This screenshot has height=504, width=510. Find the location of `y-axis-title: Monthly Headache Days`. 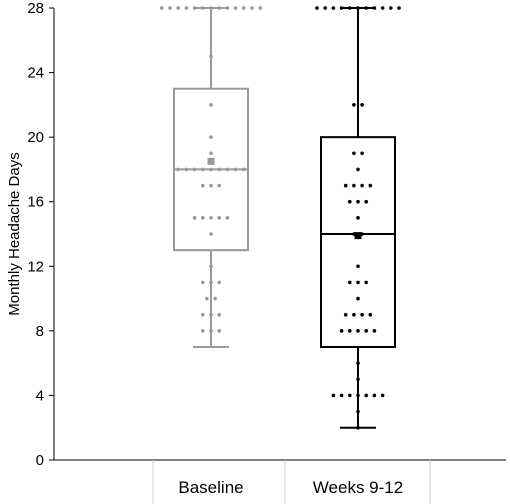

y-axis-title: Monthly Headache Days is located at coordinates (14, 233).